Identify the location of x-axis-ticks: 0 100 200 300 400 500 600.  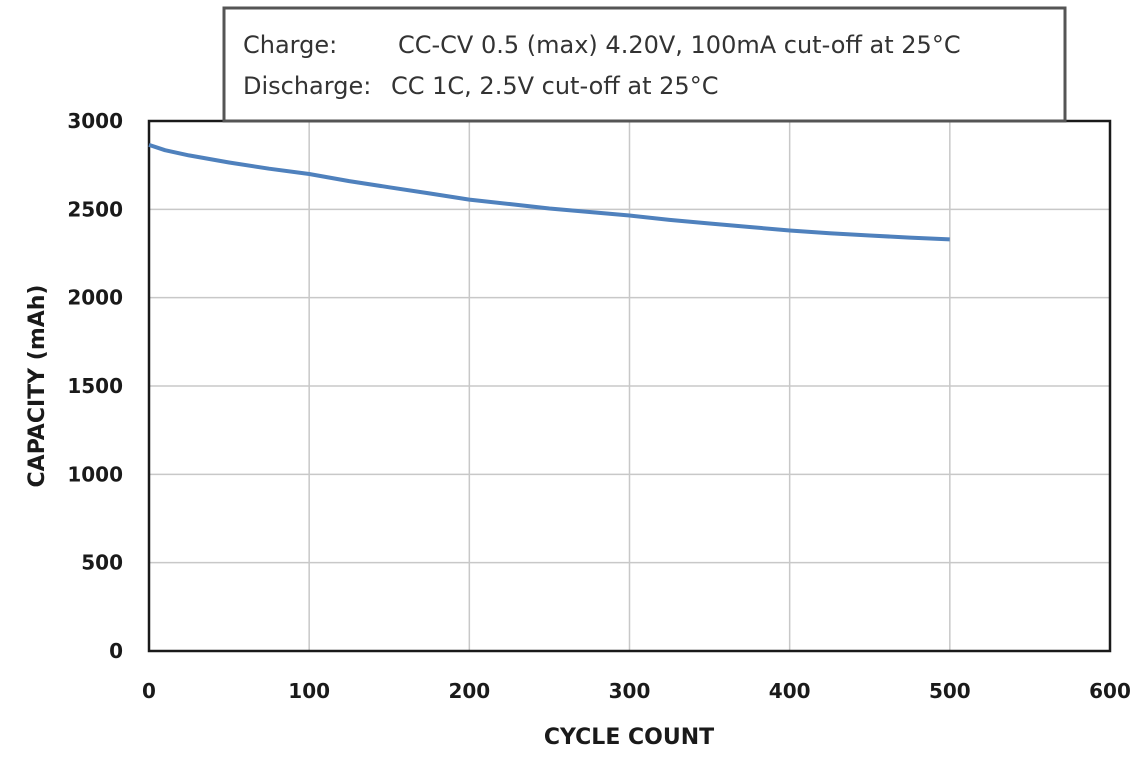
(636, 691).